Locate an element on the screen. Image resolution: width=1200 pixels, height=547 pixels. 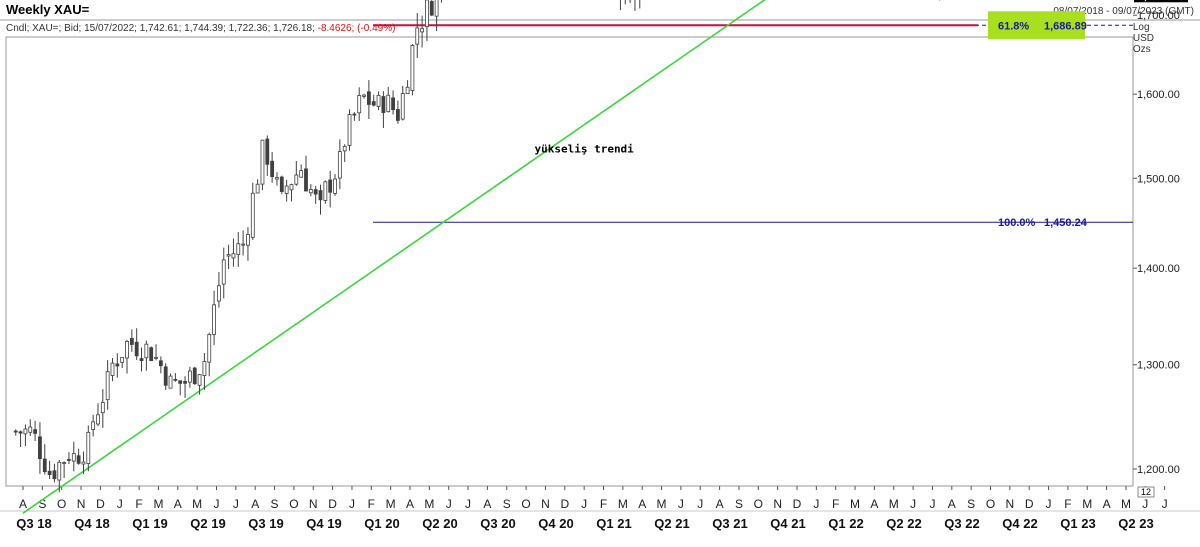
quarter-label: Q1 21 is located at coordinates (613, 523).